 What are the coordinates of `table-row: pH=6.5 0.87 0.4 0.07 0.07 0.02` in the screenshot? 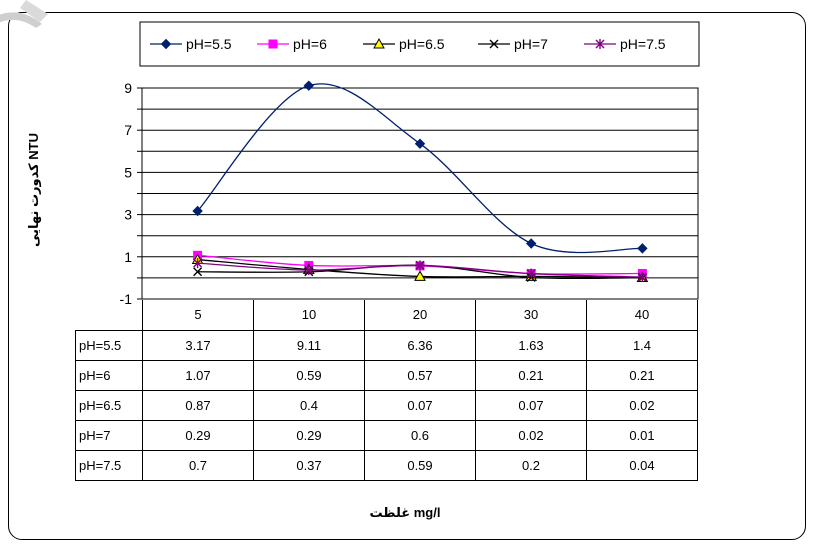 It's located at (386, 405).